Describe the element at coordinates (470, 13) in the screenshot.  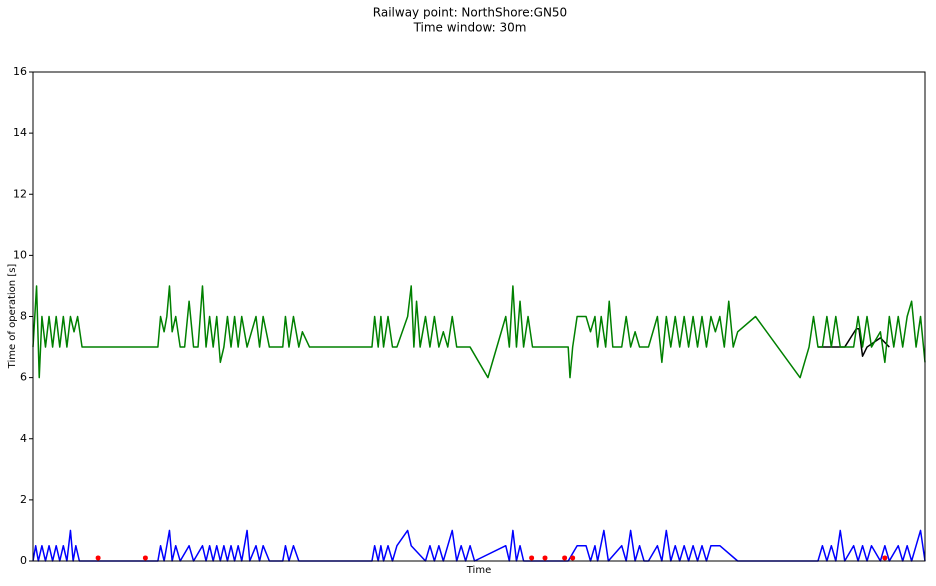
I see `chart-title: Railway point: NorthShore:GN50` at that location.